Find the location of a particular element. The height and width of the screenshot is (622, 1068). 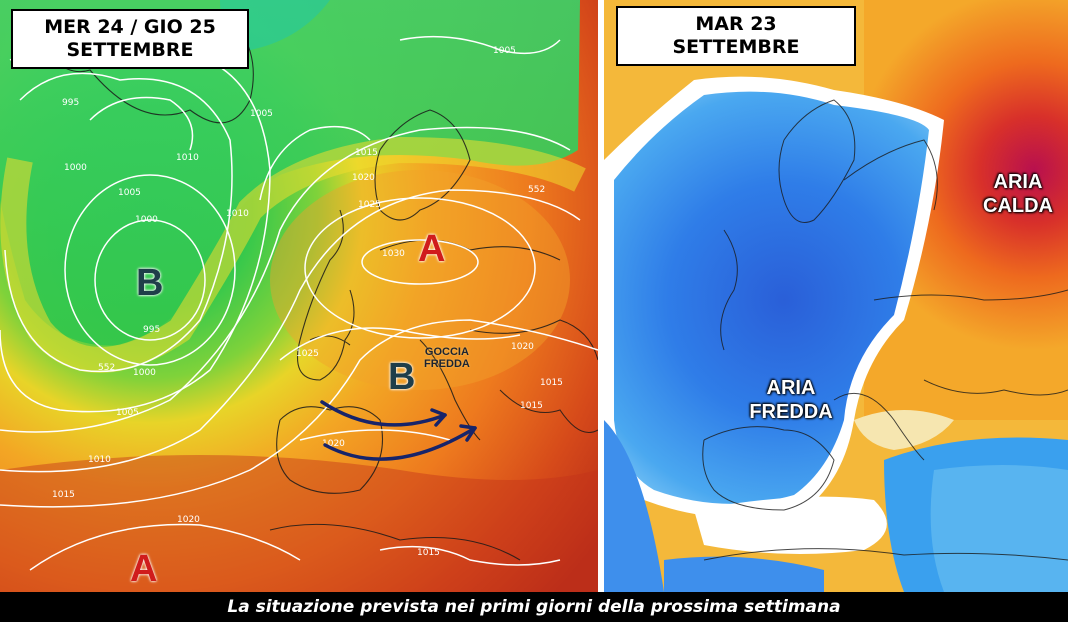

left-date-title: MER 24 / GIO 25 SETTEMBRE is located at coordinates (130, 39).